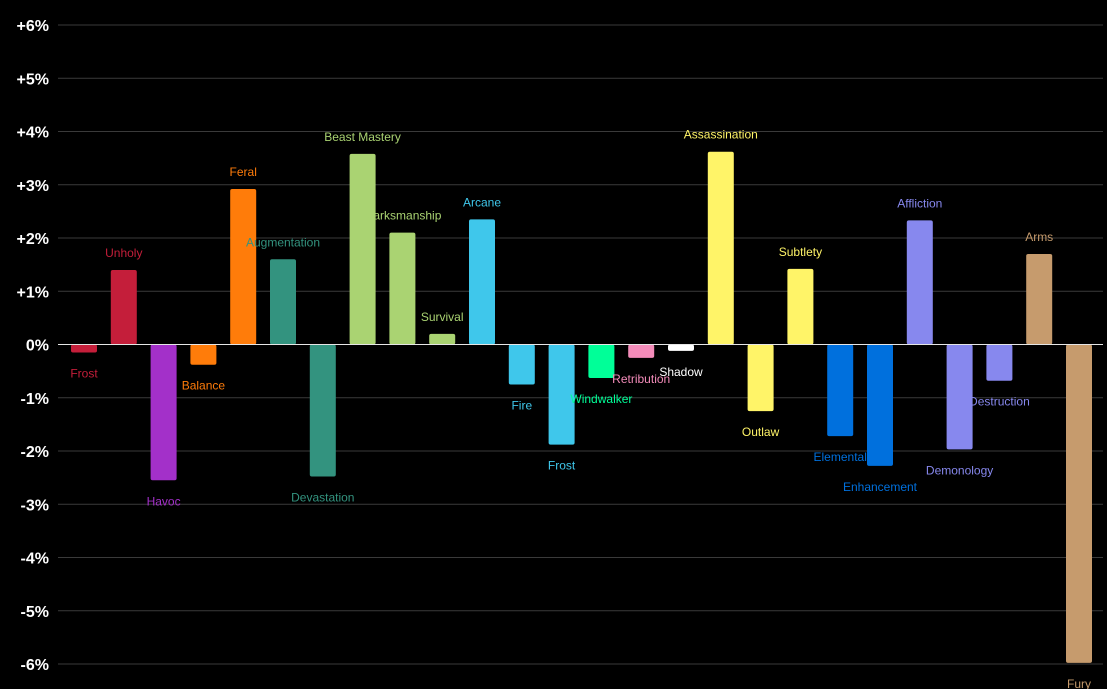 This screenshot has height=689, width=1107. I want to click on bar-label: Fury, so click(1079, 683).